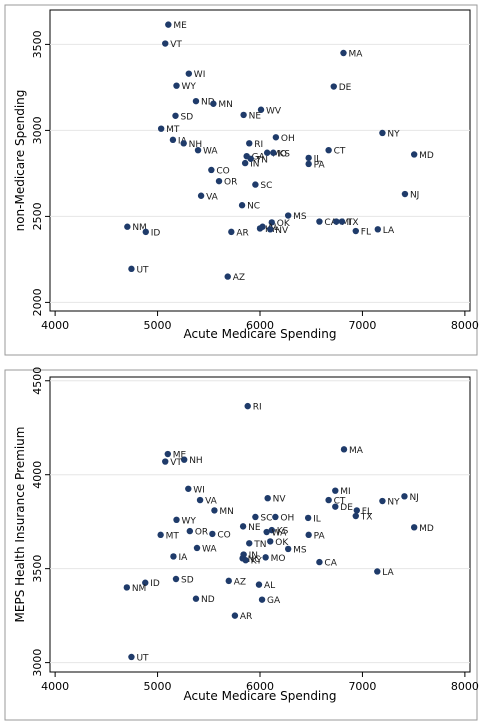  What do you see at coordinates (20, 525) in the screenshot?
I see `y-axis-label: MEPS Health Insurance Premium` at bounding box center [20, 525].